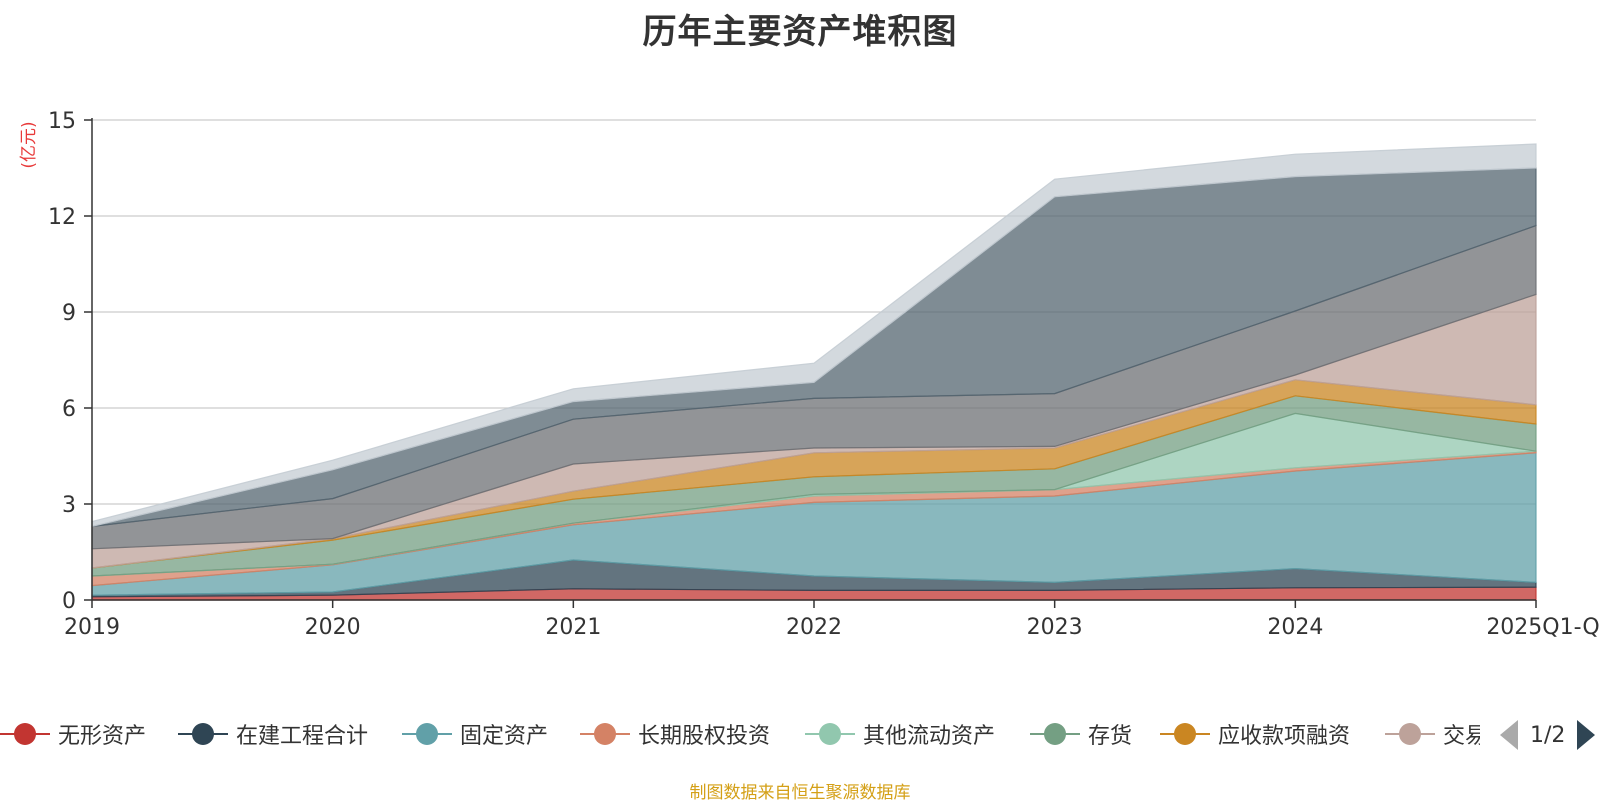 This screenshot has height=803, width=1600. What do you see at coordinates (333, 627) in the screenshot?
I see `x-tick-label: 2020` at bounding box center [333, 627].